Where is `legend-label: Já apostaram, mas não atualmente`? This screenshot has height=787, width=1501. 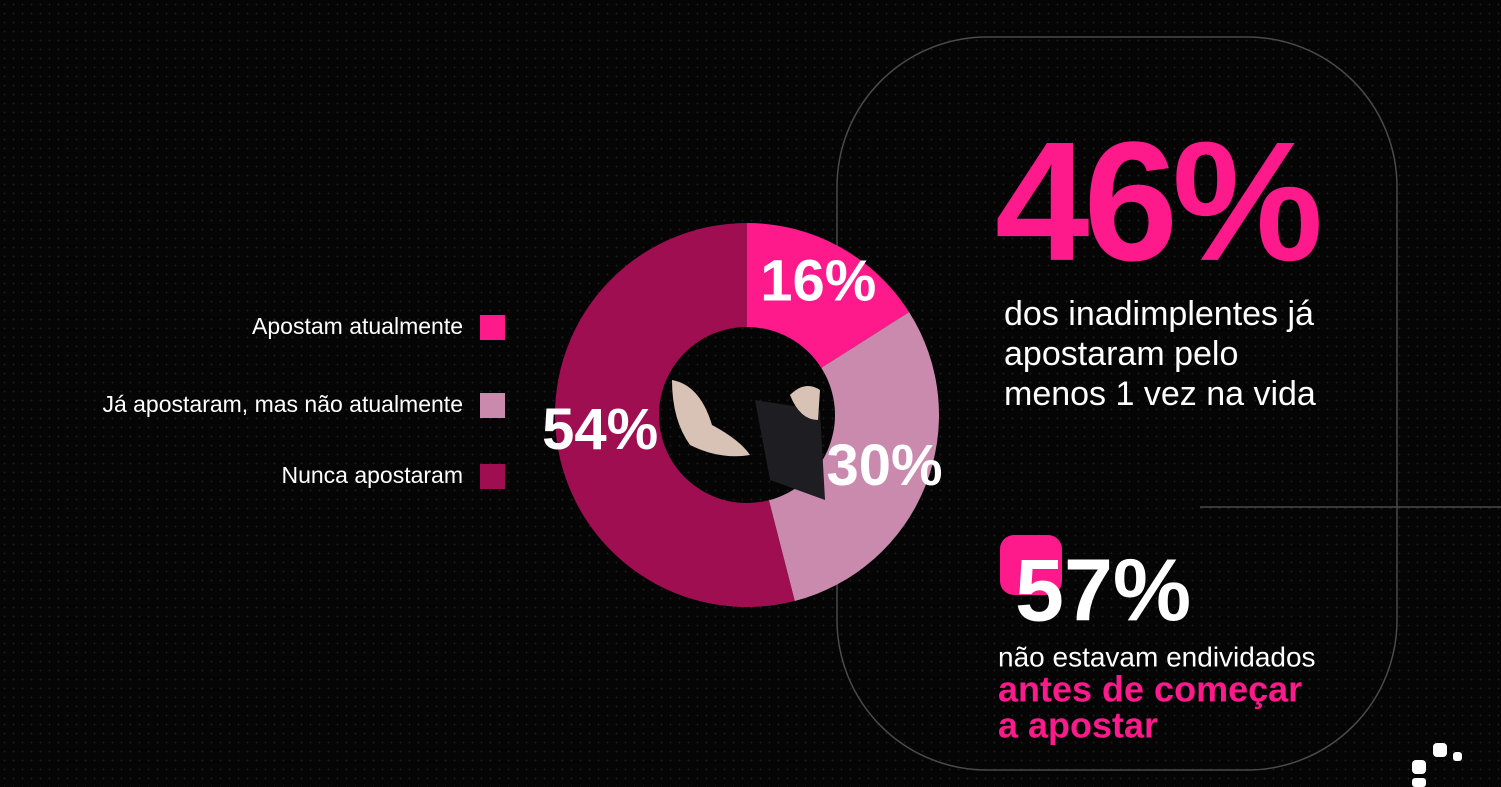 legend-label: Já apostaram, mas não atualmente is located at coordinates (282, 404).